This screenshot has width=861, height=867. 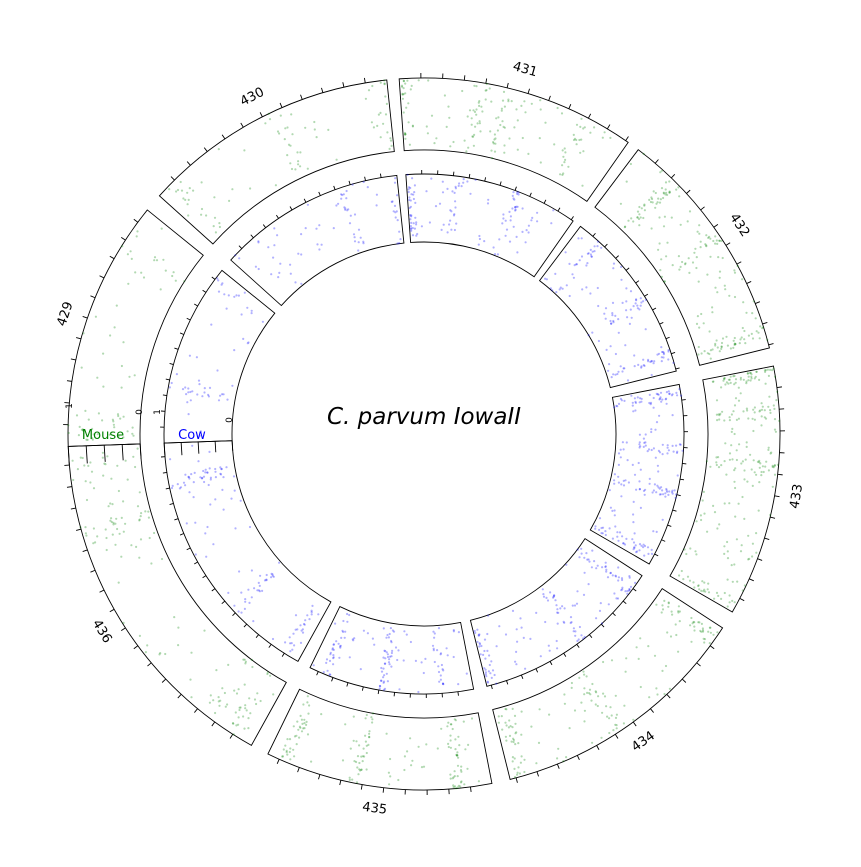 I want to click on outer-radial-tick, so click(x=68, y=456).